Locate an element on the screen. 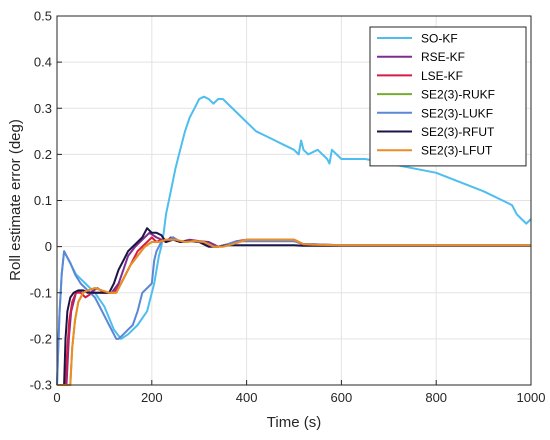 The image size is (550, 440). y-tick-label: 0.1 is located at coordinates (43, 200).